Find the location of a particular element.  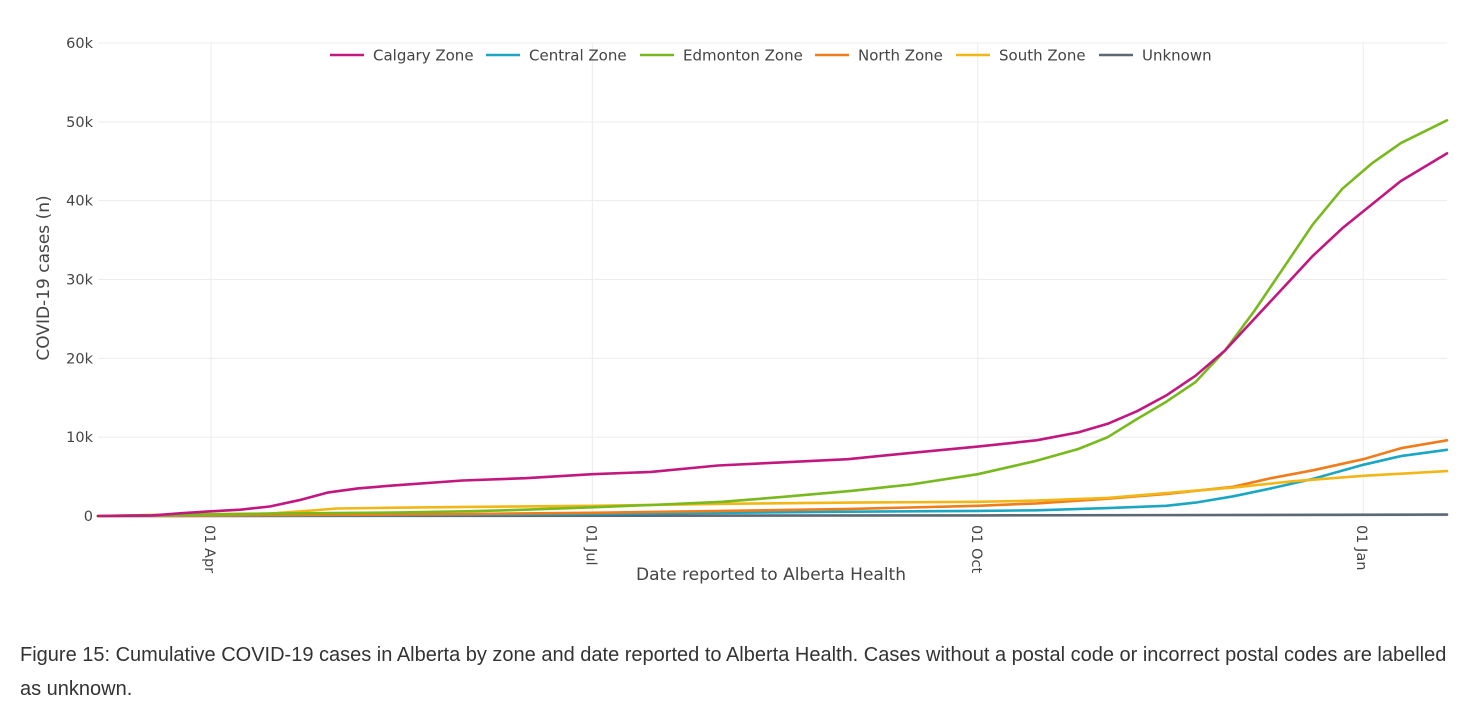

legend-item-edmonton-zone: Edmonton Zone is located at coordinates (721, 56).